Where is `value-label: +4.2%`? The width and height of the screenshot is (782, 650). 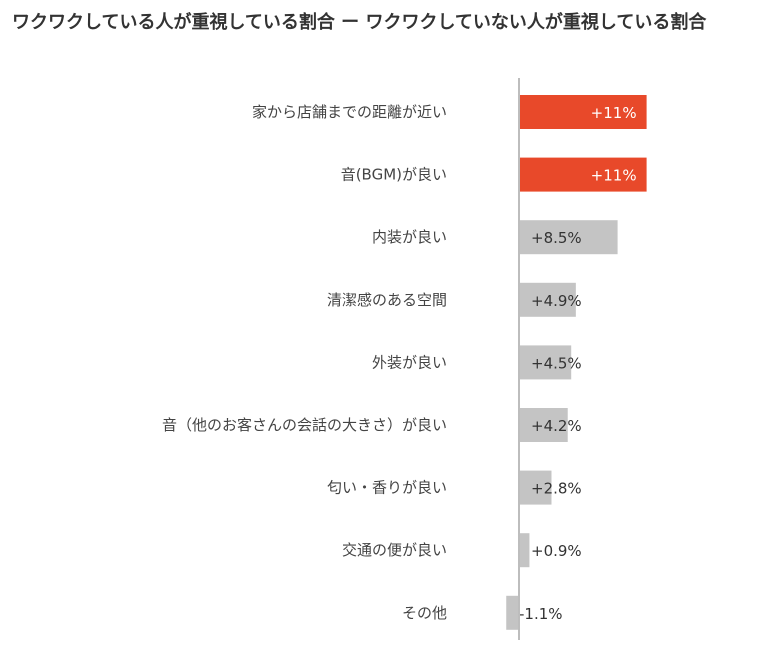 value-label: +4.2% is located at coordinates (556, 426).